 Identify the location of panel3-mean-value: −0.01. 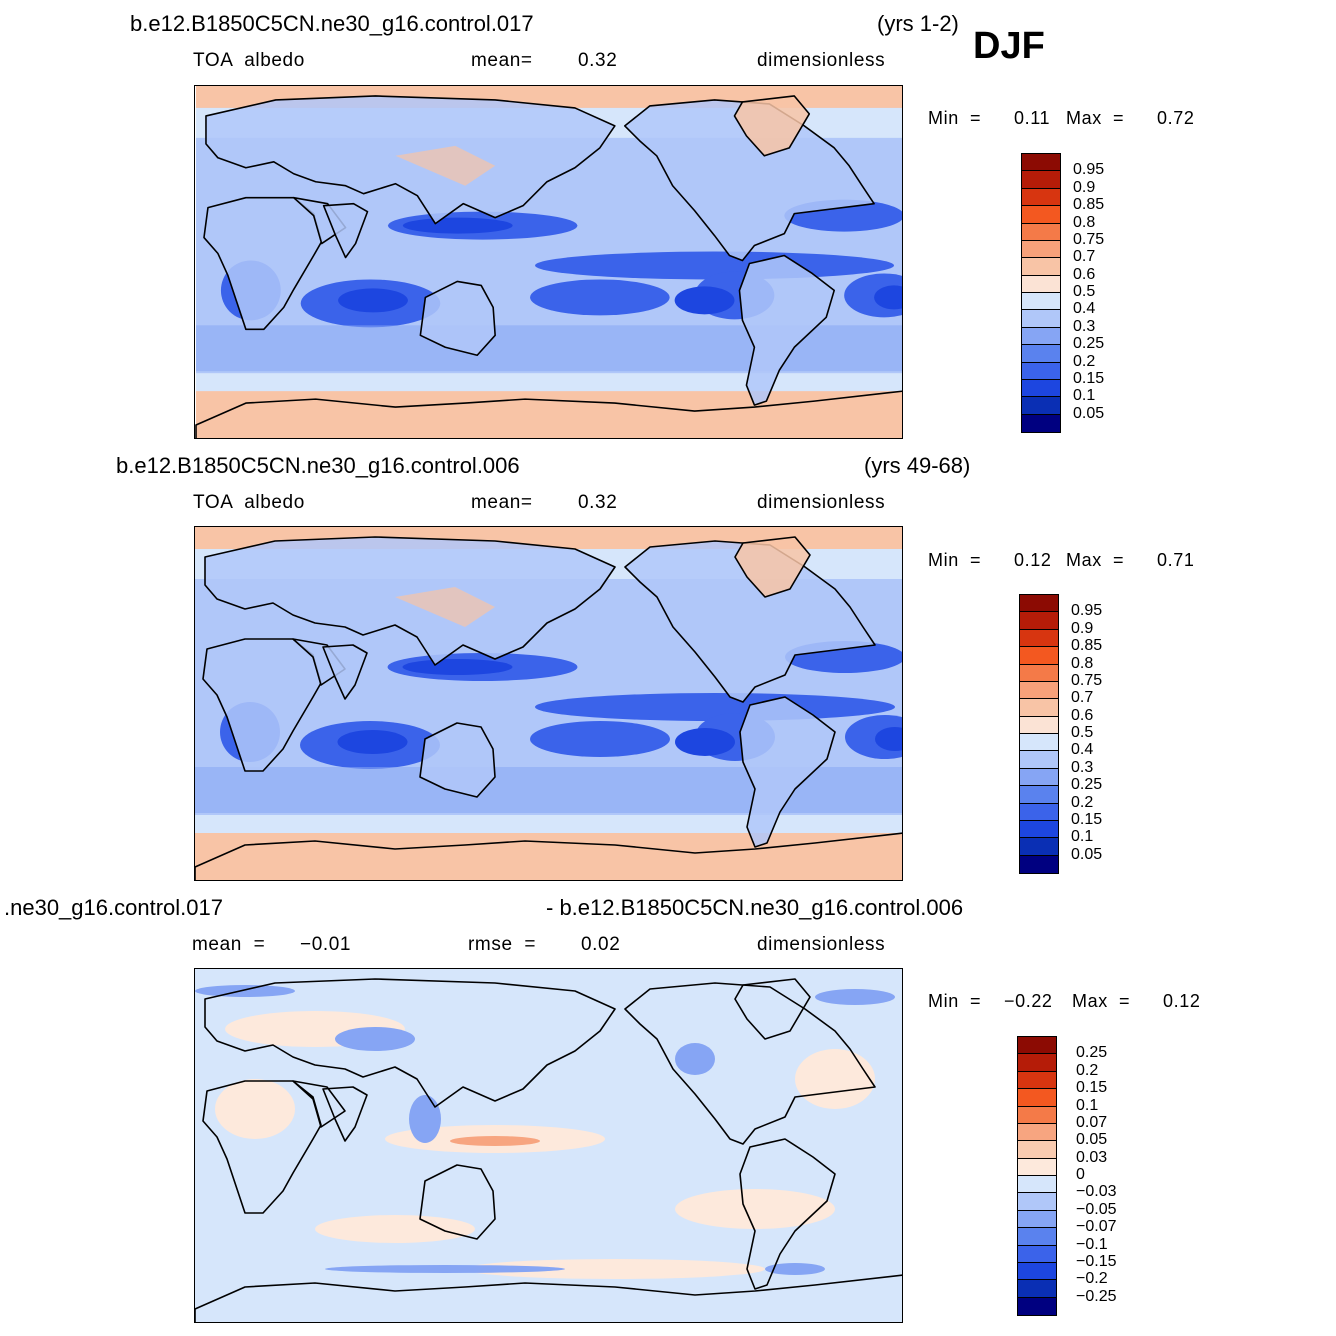
(326, 944).